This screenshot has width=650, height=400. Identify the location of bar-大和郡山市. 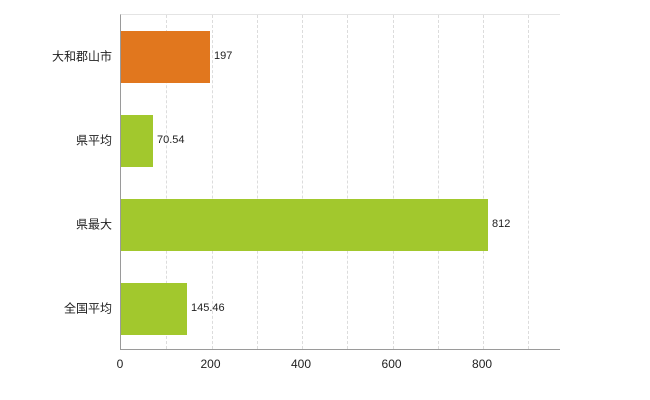
(165, 57).